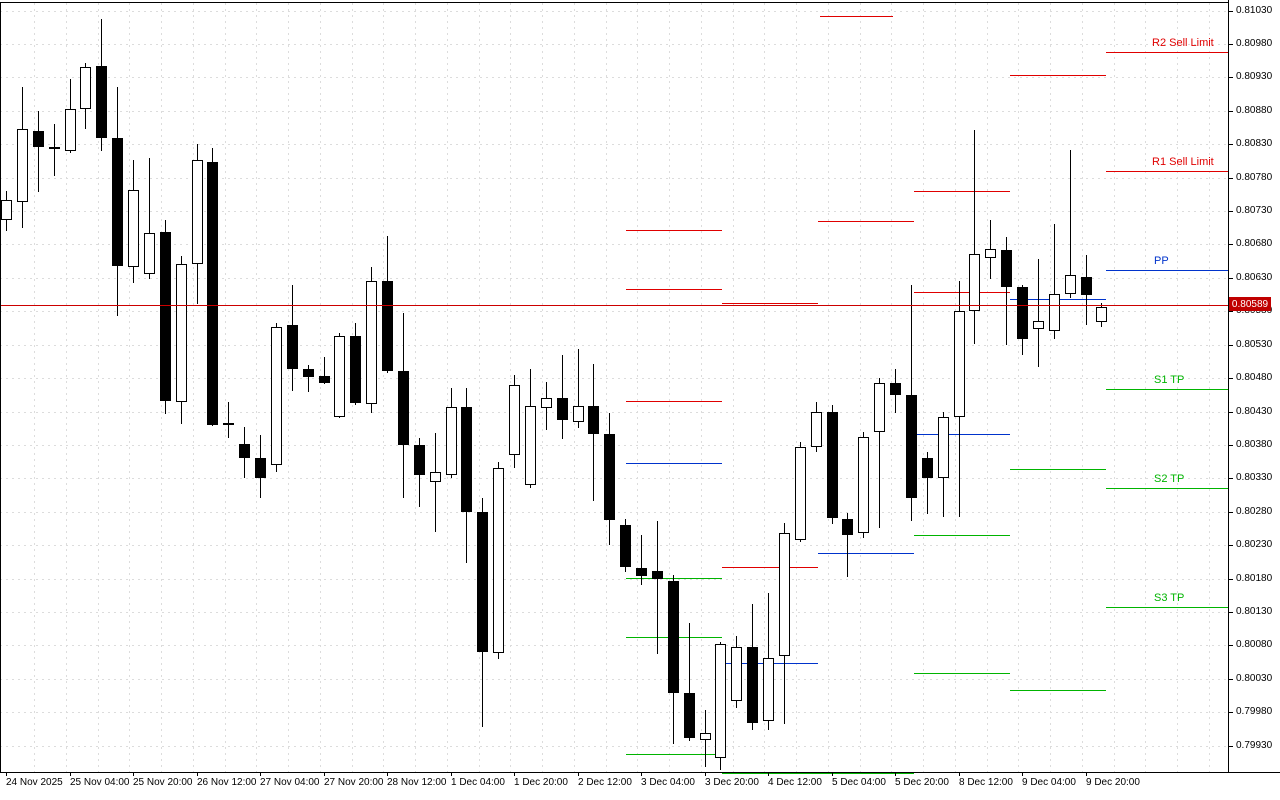  What do you see at coordinates (1167, 52) in the screenshot?
I see `pivot-line-r2-sell-limit` at bounding box center [1167, 52].